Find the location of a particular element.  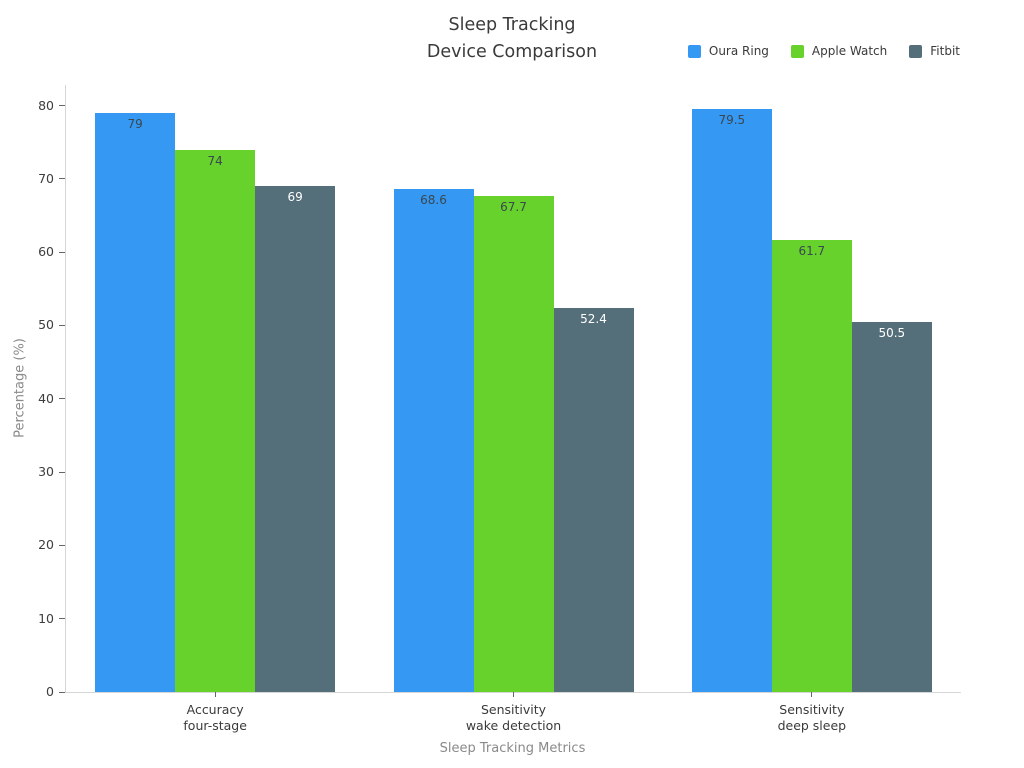

x-tick-label-line: four-stage is located at coordinates (215, 725).